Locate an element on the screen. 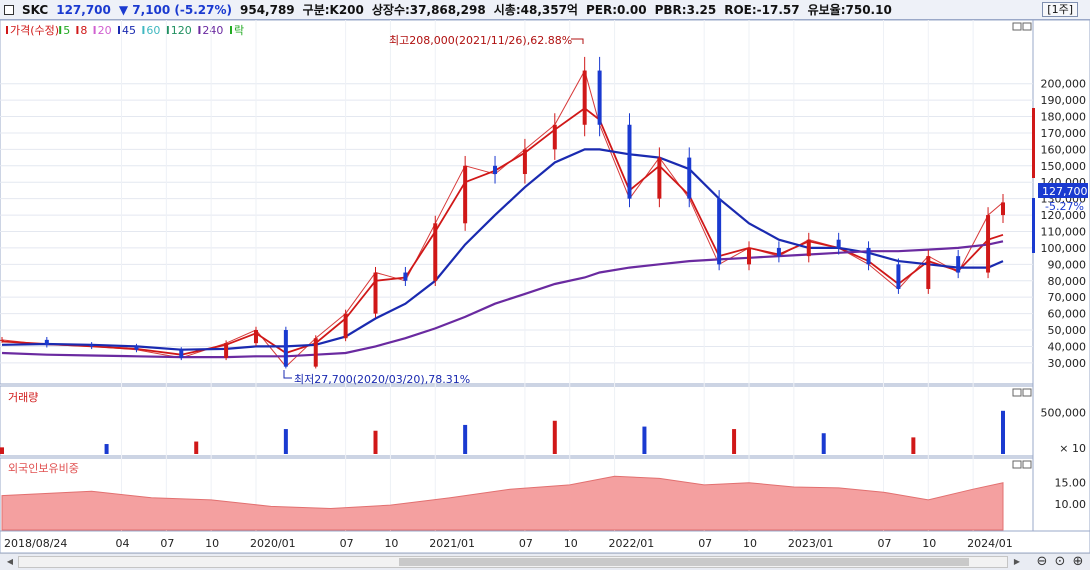 This screenshot has width=1090, height=570. zoom-in-icon: ⊕ is located at coordinates (1078, 561).